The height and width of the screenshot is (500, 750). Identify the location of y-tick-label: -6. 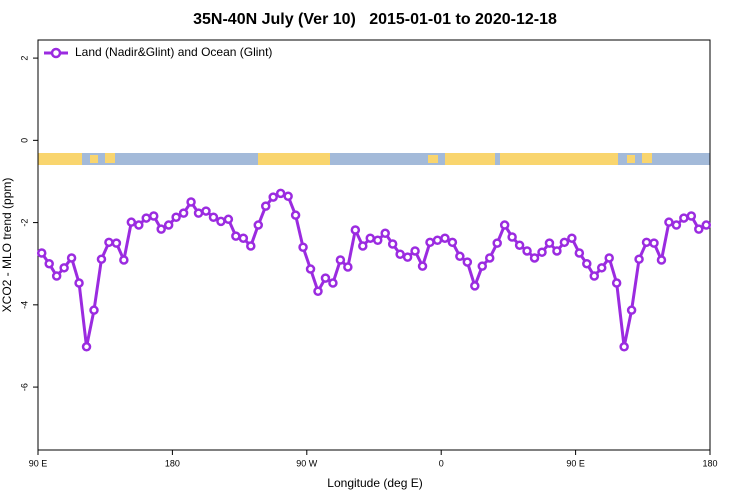
(24, 387).